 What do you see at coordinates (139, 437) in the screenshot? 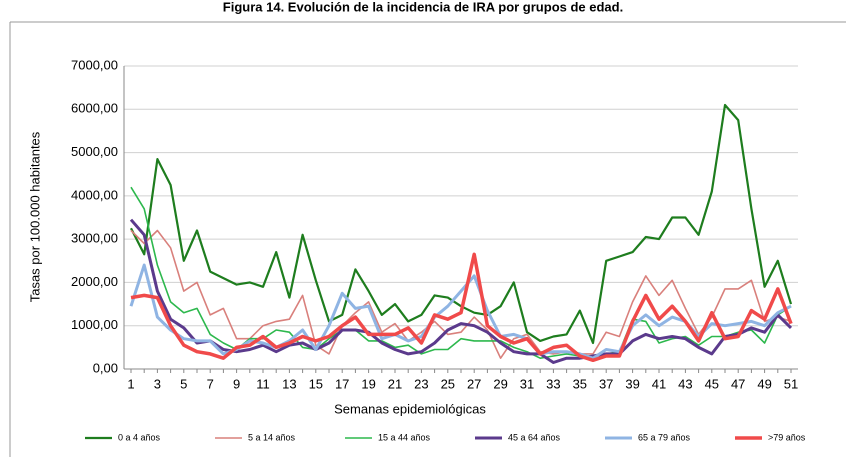
I see `legend-label: 0 a 4 años` at bounding box center [139, 437].